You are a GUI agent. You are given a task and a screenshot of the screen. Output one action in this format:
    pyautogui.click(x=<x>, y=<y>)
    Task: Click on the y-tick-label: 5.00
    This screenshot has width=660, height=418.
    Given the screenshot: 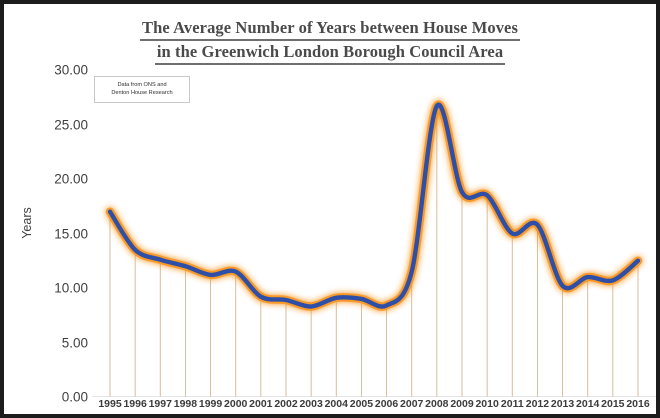 What is the action you would take?
    pyautogui.click(x=74, y=342)
    